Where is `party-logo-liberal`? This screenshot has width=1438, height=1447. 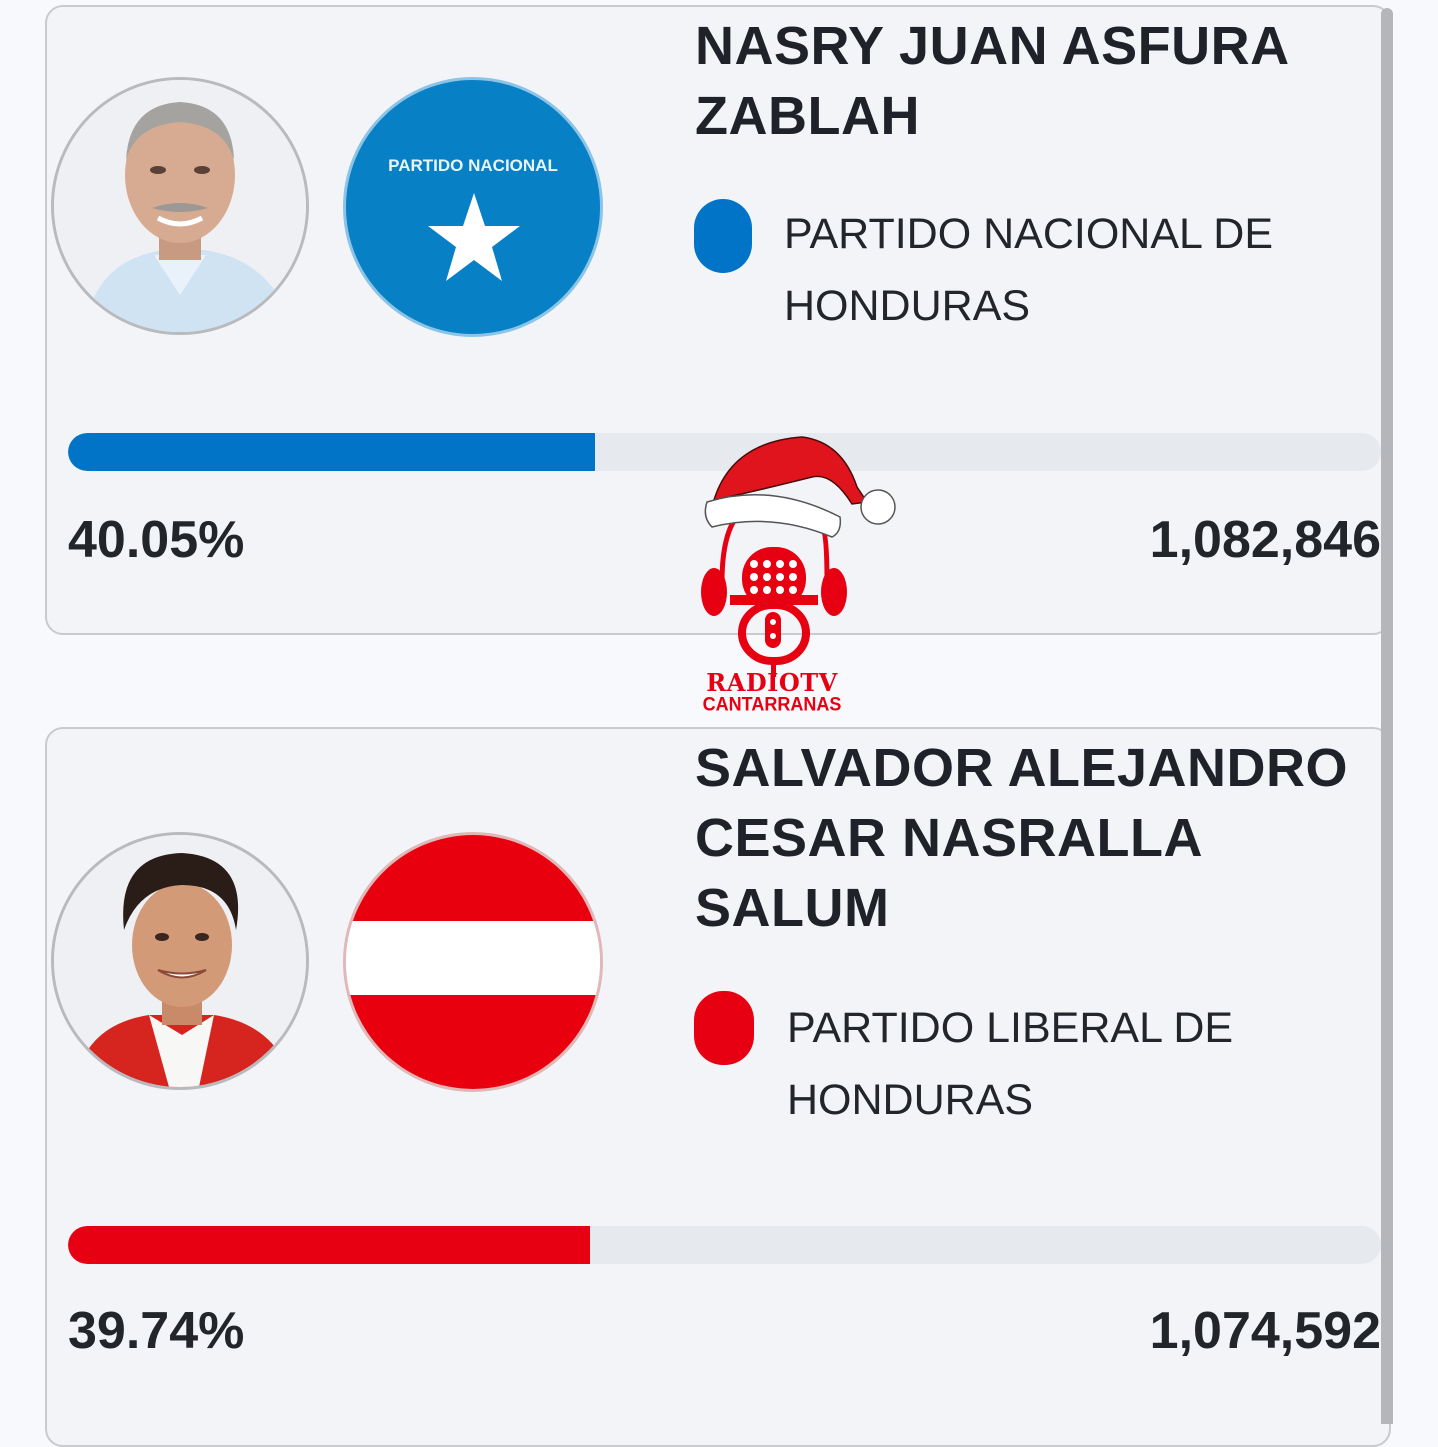 party-logo-liberal is located at coordinates (473, 962).